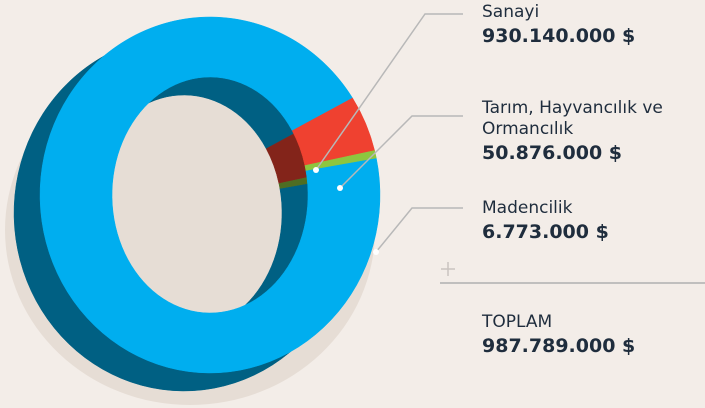 The height and width of the screenshot is (408, 705). I want to click on value-label: 930.140.000 $, so click(559, 36).